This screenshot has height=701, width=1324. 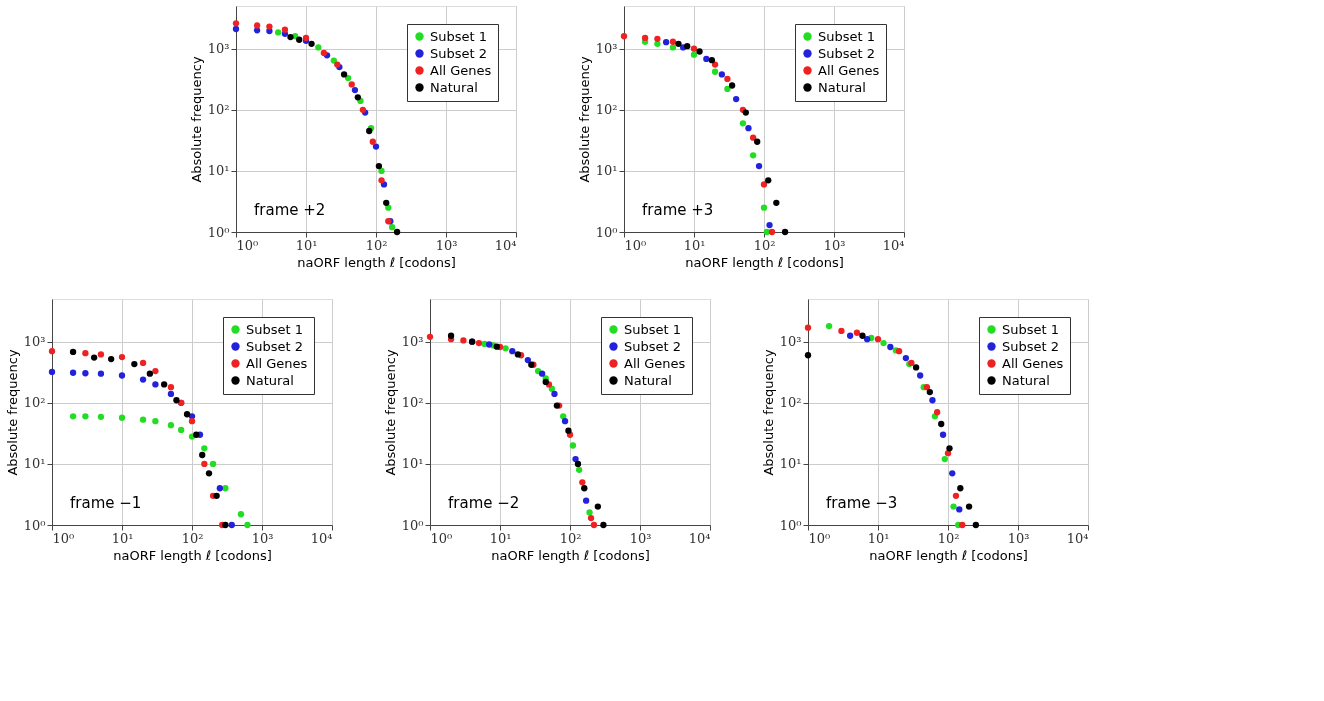 I want to click on annotation: frame −3, so click(x=862, y=503).